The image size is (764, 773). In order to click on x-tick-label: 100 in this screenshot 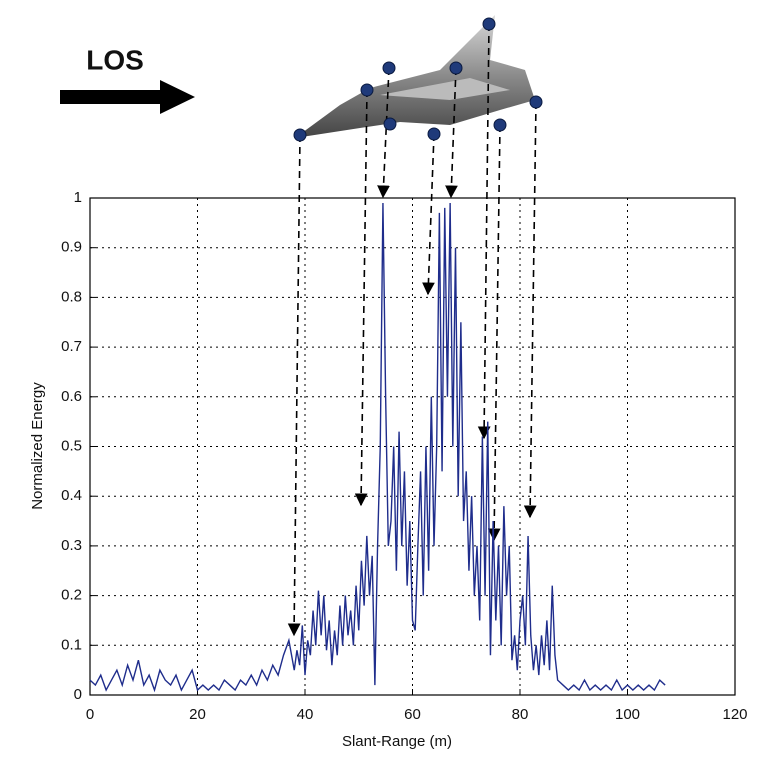, I will do `click(627, 714)`.